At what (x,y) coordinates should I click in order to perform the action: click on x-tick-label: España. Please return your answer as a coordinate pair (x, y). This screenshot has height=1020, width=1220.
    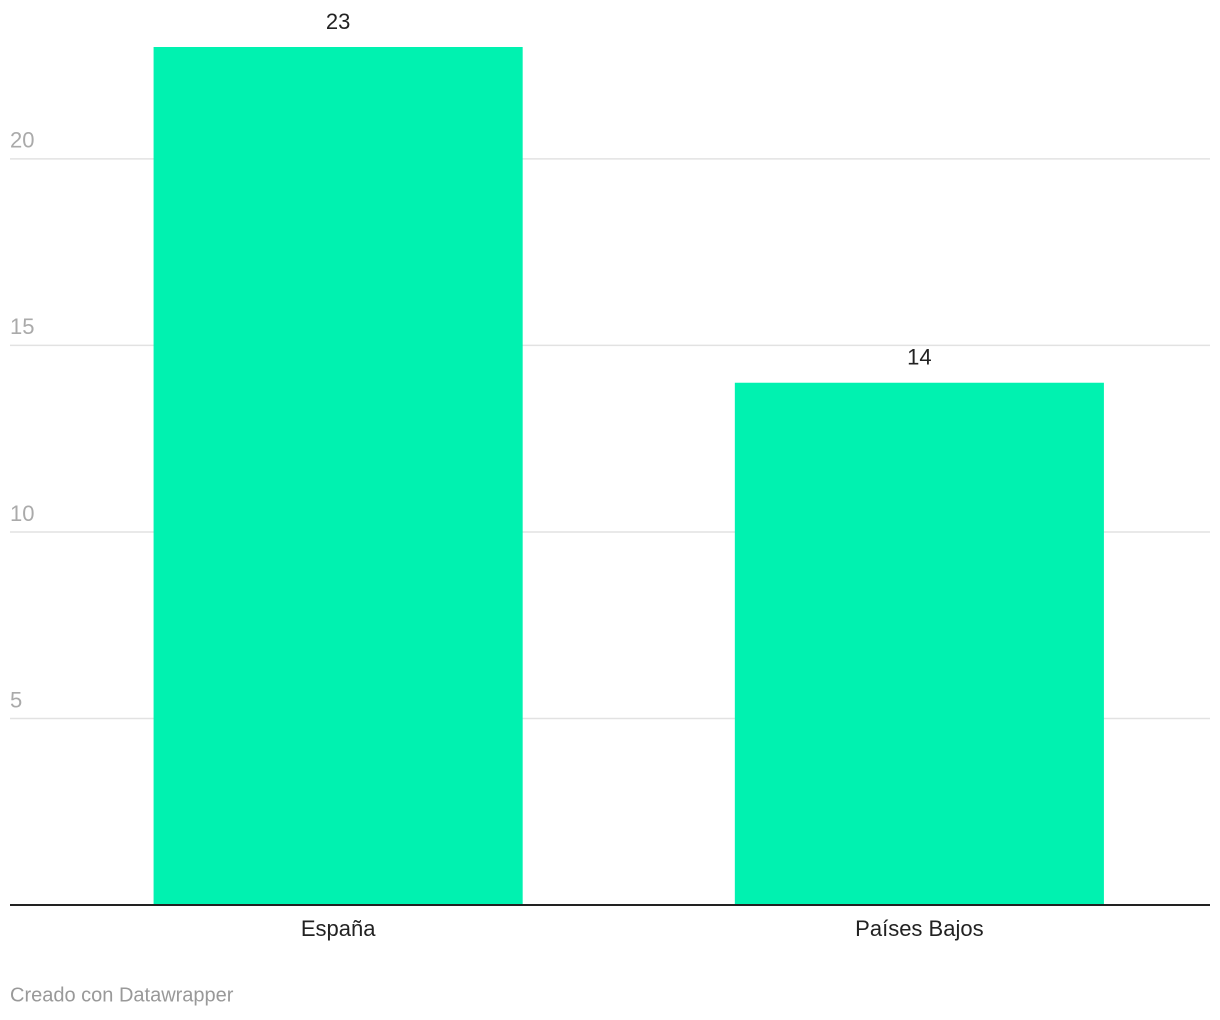
    Looking at the image, I should click on (338, 928).